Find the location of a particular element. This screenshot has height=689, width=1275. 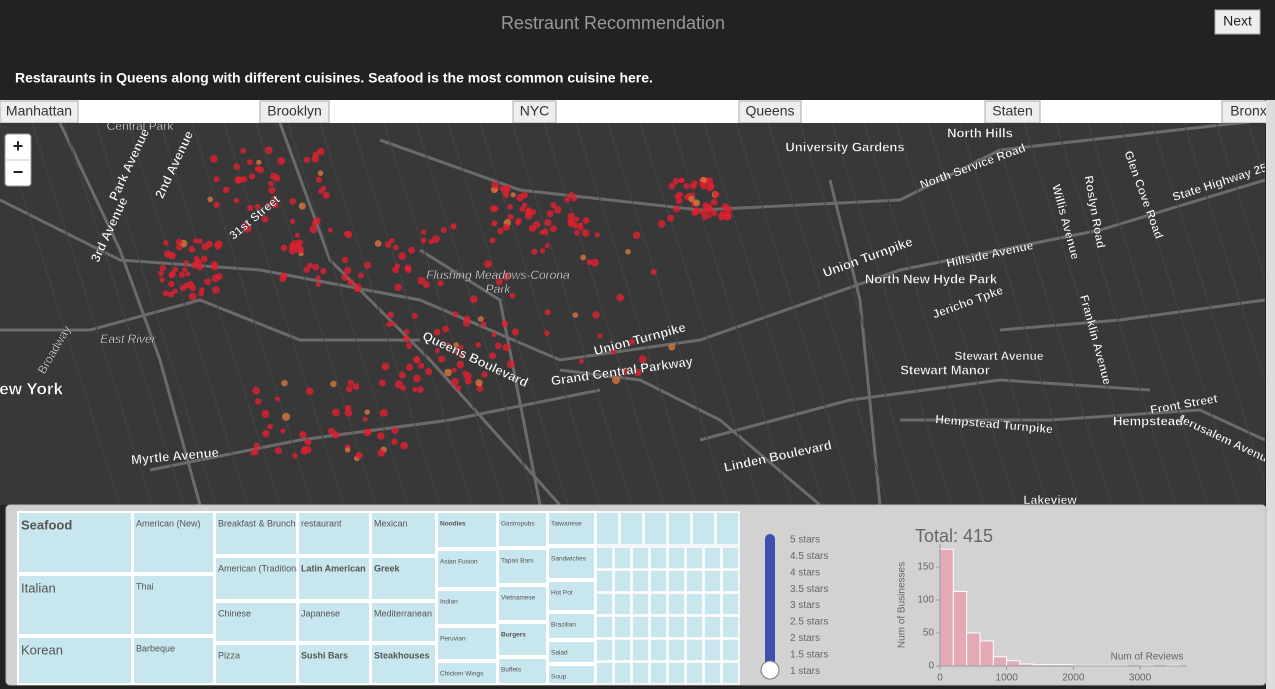

treemap-label: Thai is located at coordinates (145, 586).